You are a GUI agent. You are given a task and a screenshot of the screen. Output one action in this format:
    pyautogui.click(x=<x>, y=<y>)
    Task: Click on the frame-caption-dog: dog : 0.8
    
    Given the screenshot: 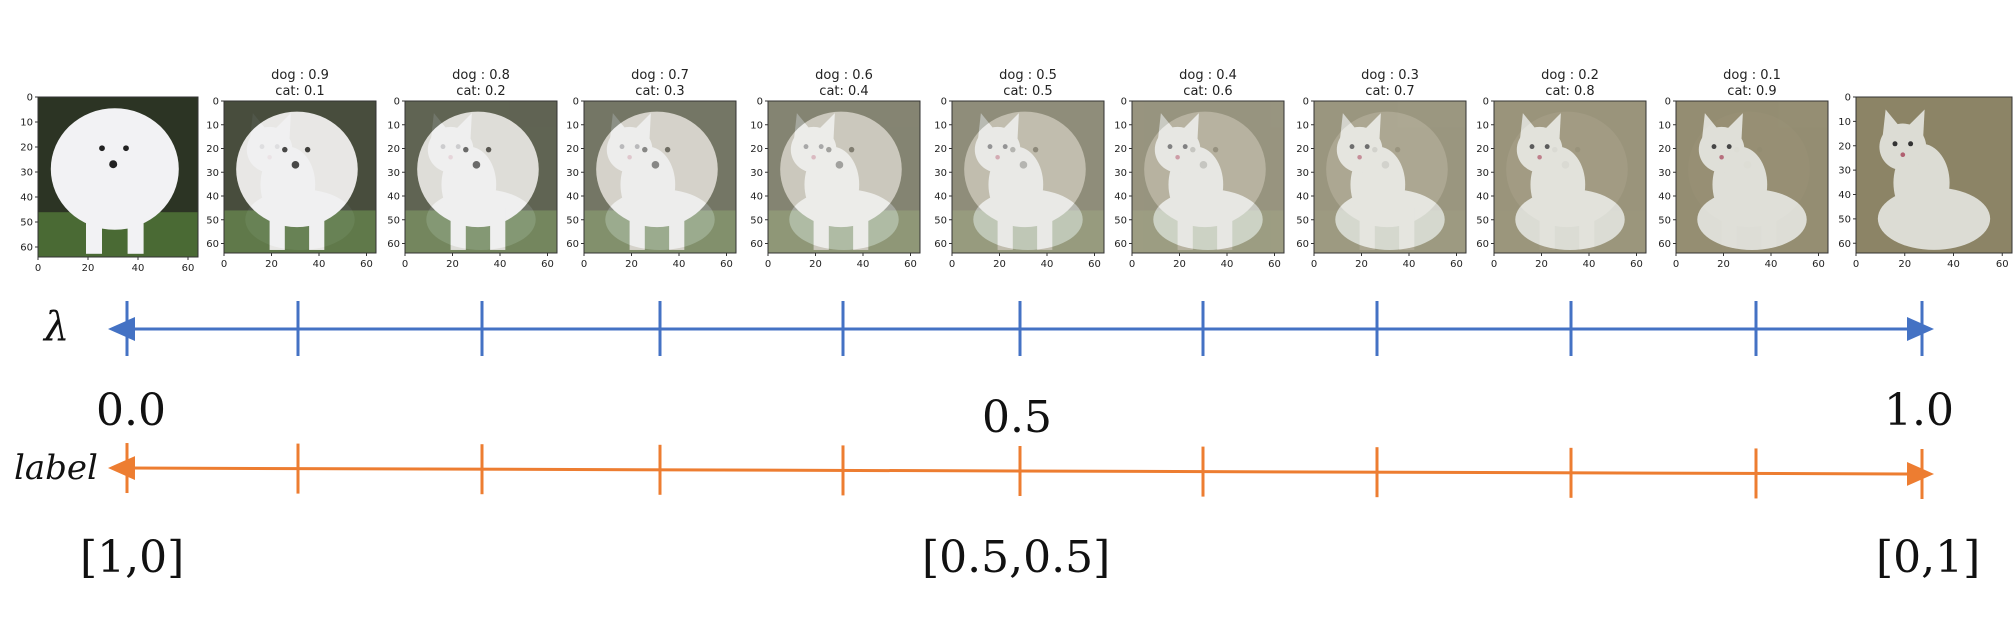 What is the action you would take?
    pyautogui.click(x=481, y=75)
    